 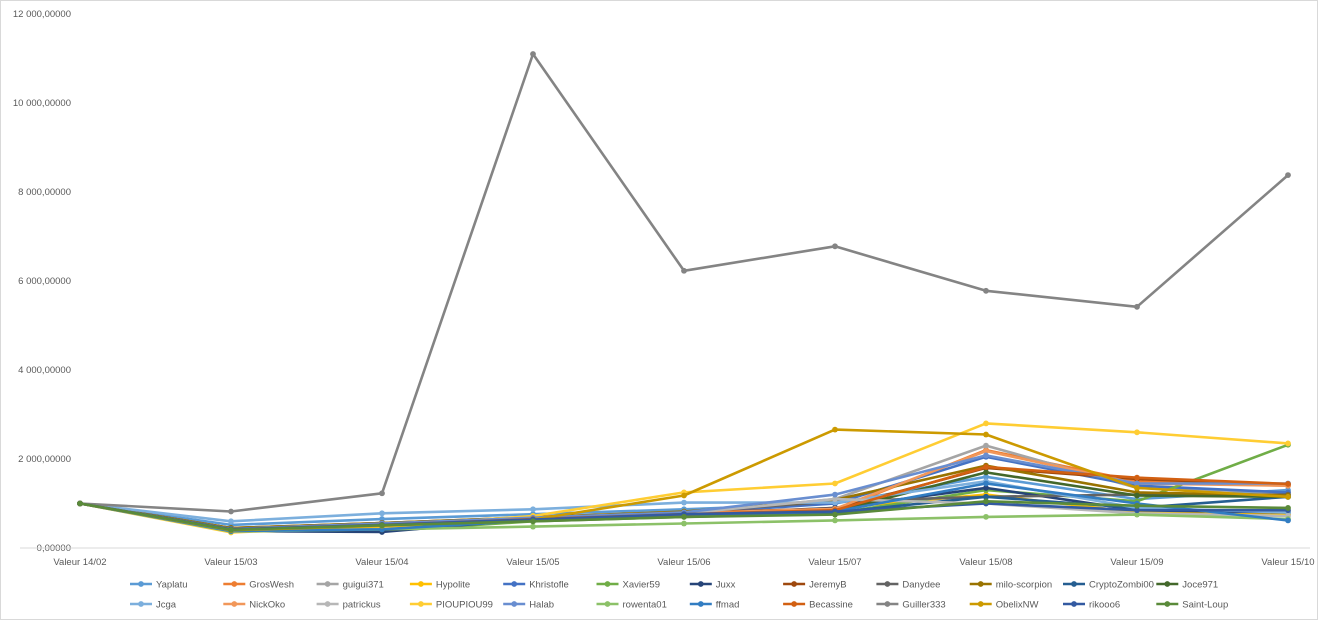 I want to click on x-tick-label: Valeur 14/02, so click(x=79, y=562).